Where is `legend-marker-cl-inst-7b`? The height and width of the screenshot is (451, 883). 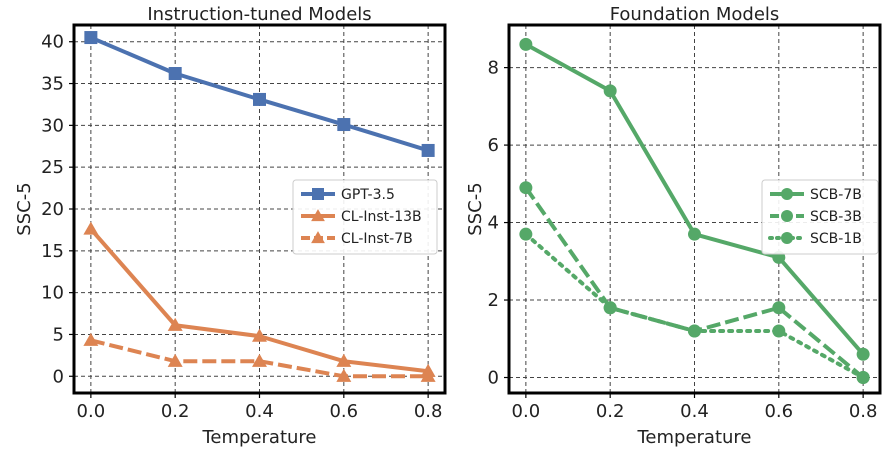 legend-marker-cl-inst-7b is located at coordinates (318, 237).